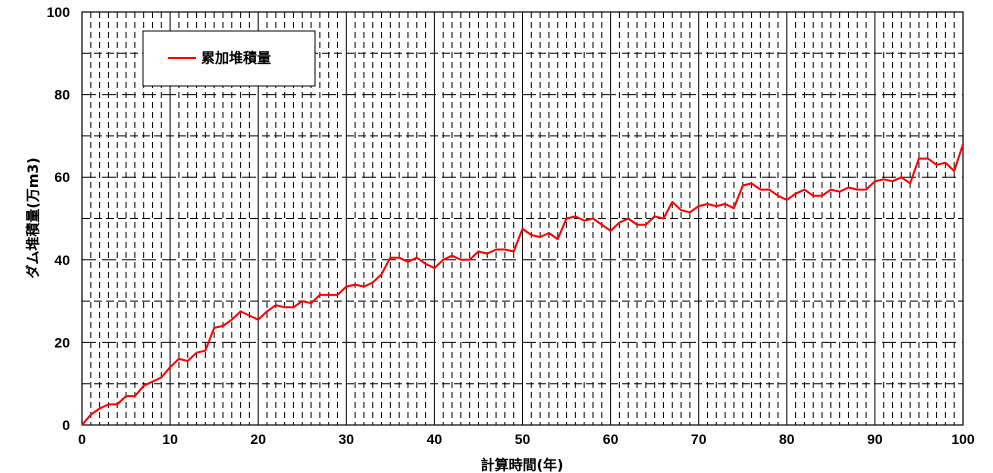  Describe the element at coordinates (62, 177) in the screenshot. I see `y-tick-label: 60` at that location.